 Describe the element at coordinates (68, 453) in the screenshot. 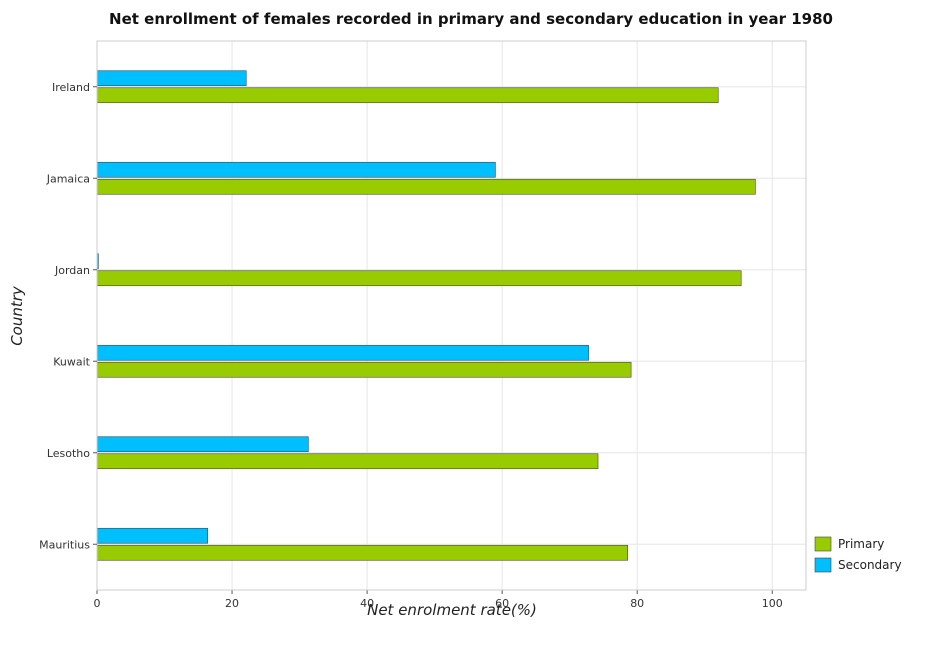

I see `y-tick-label: Lesotho` at that location.